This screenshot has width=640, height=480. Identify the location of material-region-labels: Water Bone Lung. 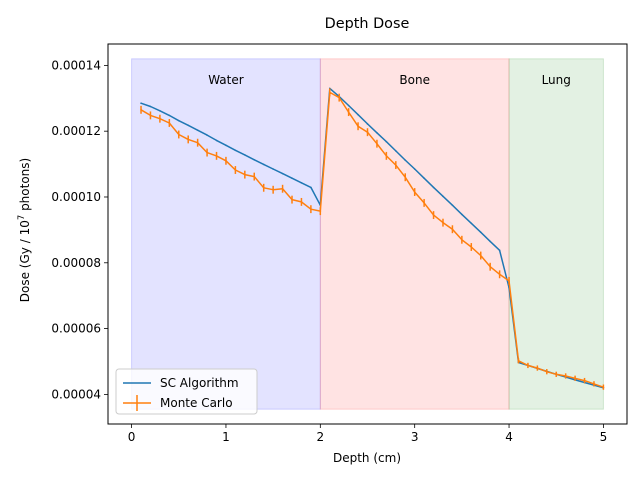
(389, 80).